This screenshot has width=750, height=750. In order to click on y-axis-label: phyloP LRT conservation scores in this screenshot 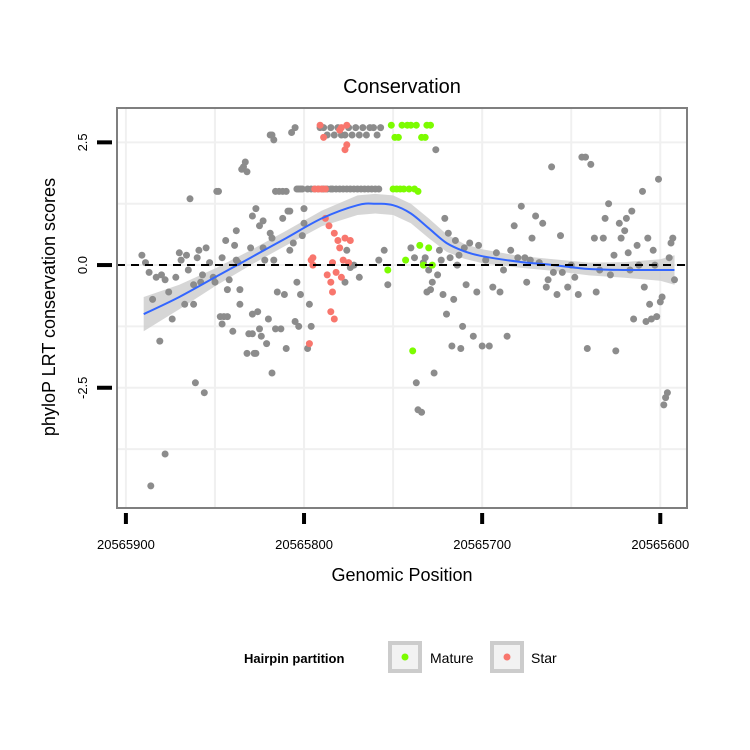, I will do `click(49, 307)`.